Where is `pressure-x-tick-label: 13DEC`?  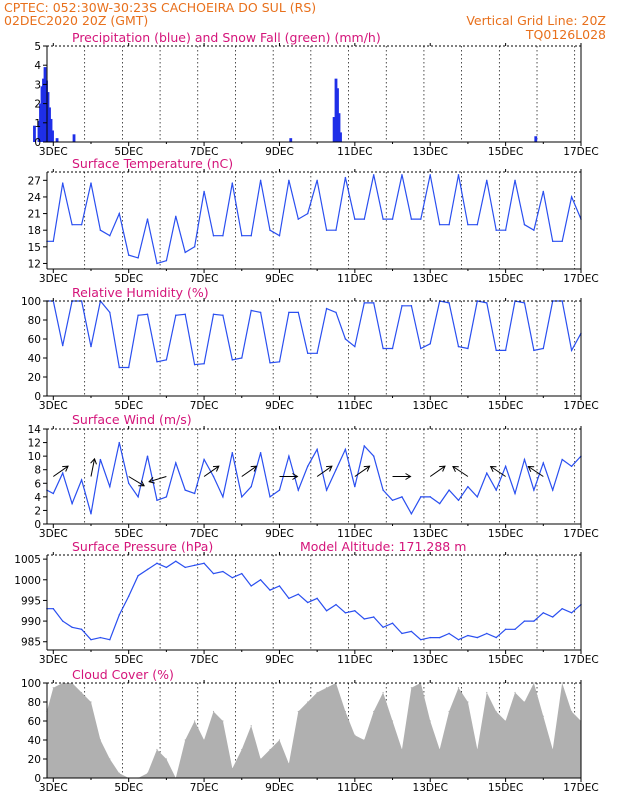
pressure-x-tick-label: 13DEC is located at coordinates (430, 660).